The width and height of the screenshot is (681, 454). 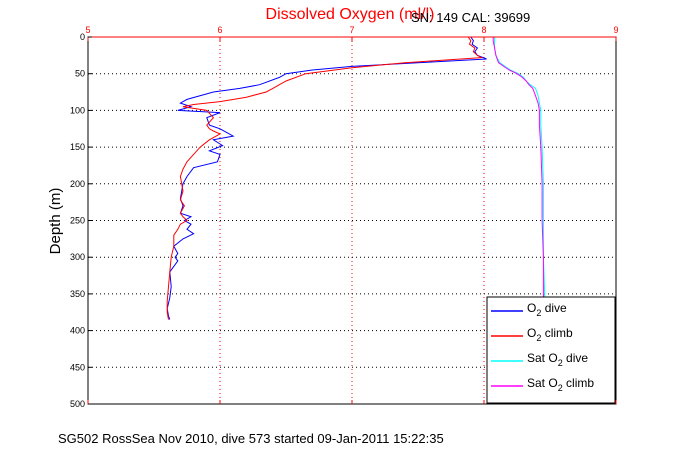 I want to click on y-tick-label: 300, so click(x=77, y=257).